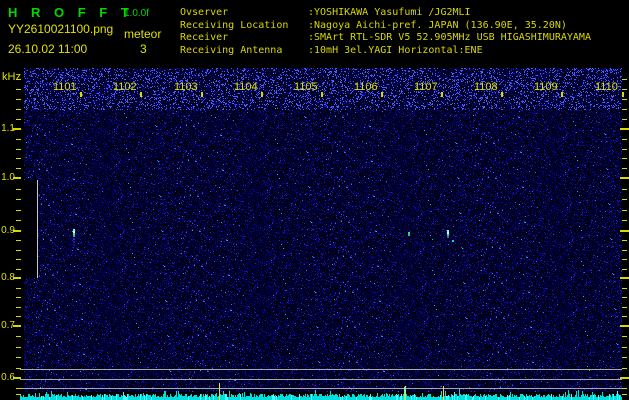  I want to click on freq-label-0.8: 0.8, so click(8, 277).